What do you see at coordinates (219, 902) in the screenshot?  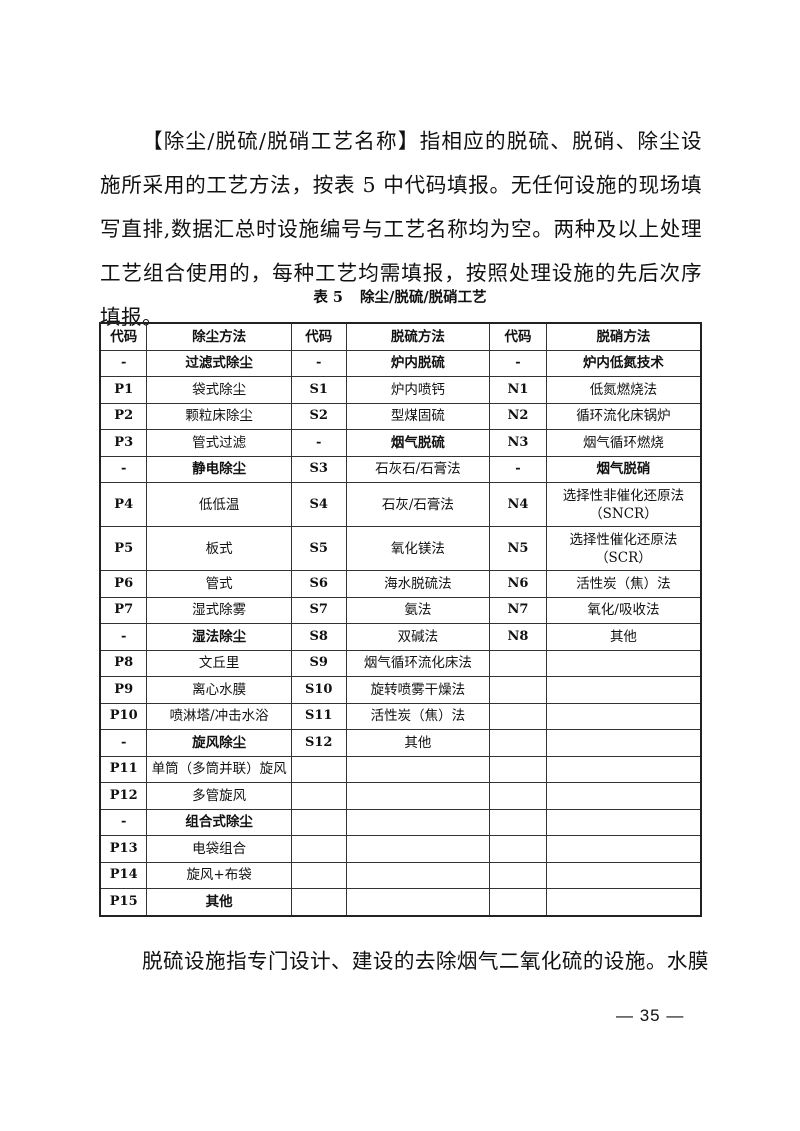 I see `cell-dust-method: 其他` at bounding box center [219, 902].